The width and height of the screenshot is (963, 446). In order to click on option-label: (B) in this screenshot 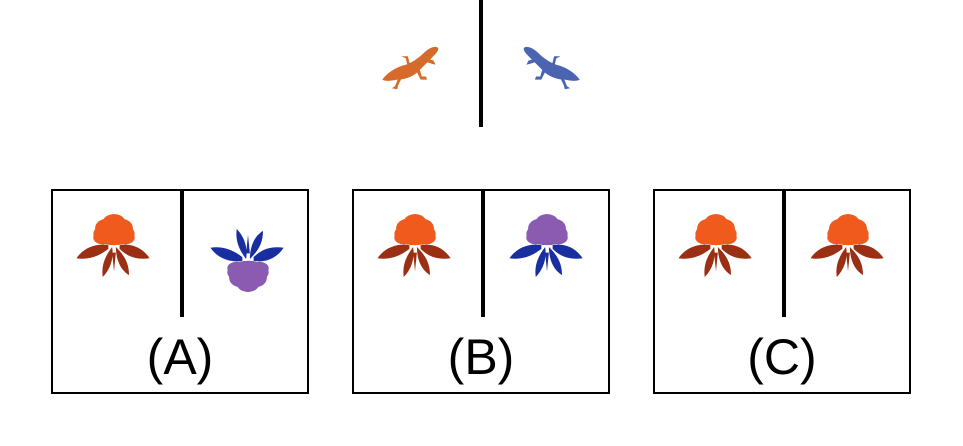, I will do `click(481, 357)`.